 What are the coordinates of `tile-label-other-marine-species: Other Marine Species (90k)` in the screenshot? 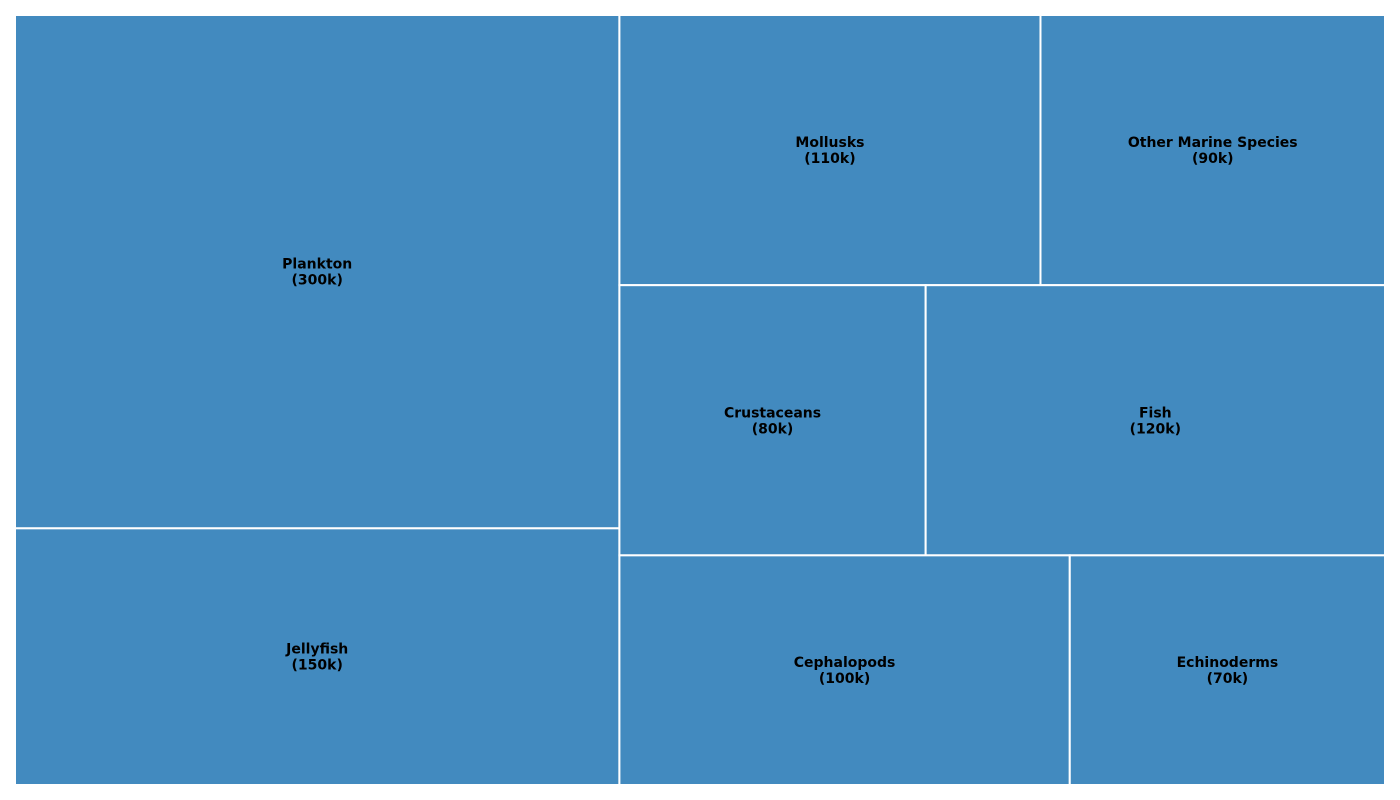 It's located at (1213, 151).